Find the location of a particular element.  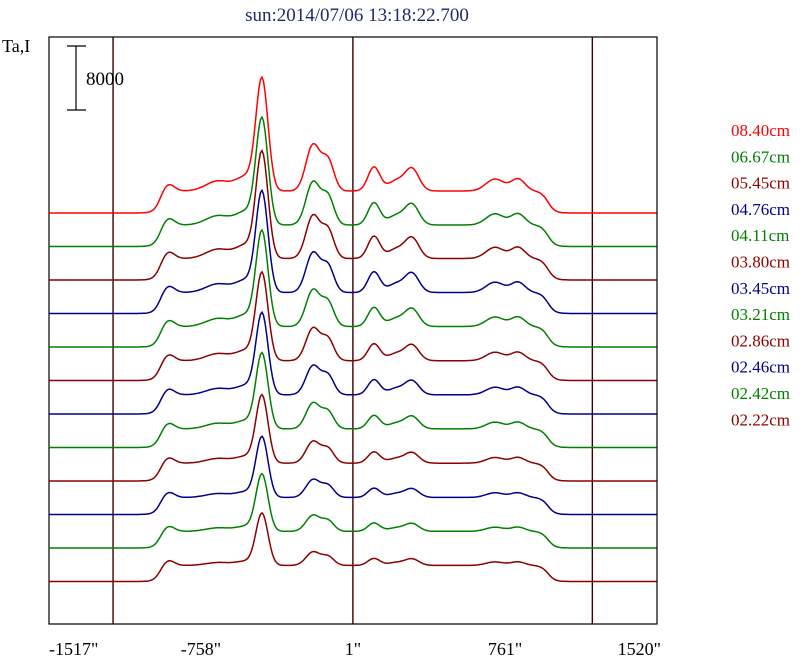

series-line-03.80cm is located at coordinates (353, 326).